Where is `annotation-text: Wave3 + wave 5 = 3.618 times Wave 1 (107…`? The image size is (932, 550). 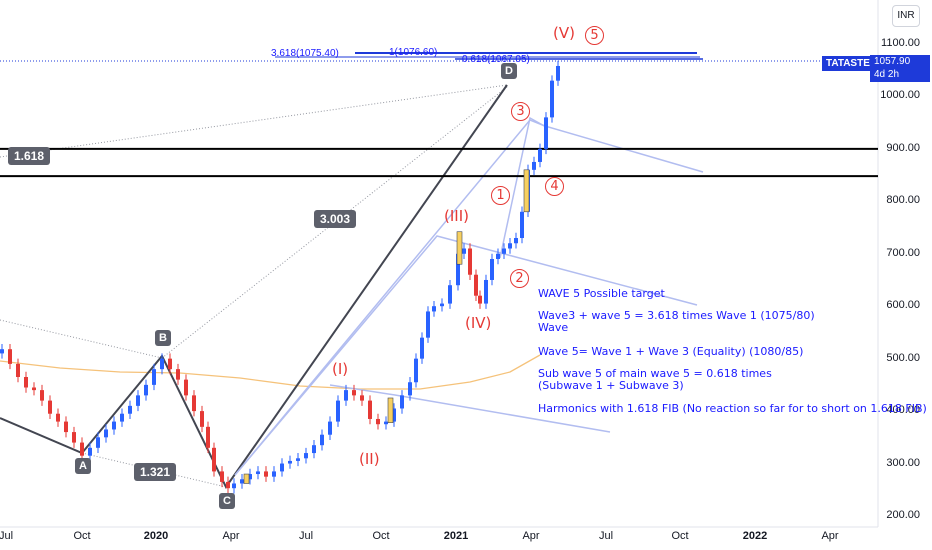 annotation-text: Wave3 + wave 5 = 3.618 times Wave 1 (107… is located at coordinates (676, 321).